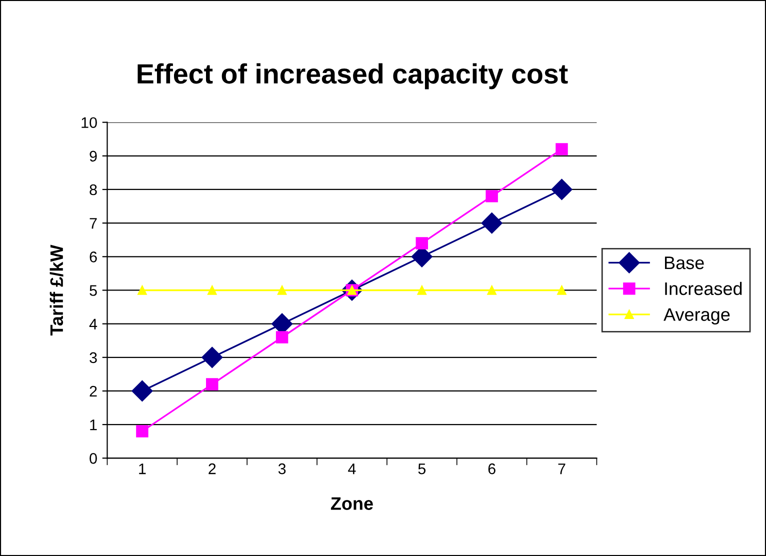  I want to click on chart-title: Effect of increased capacity cost, so click(353, 76).